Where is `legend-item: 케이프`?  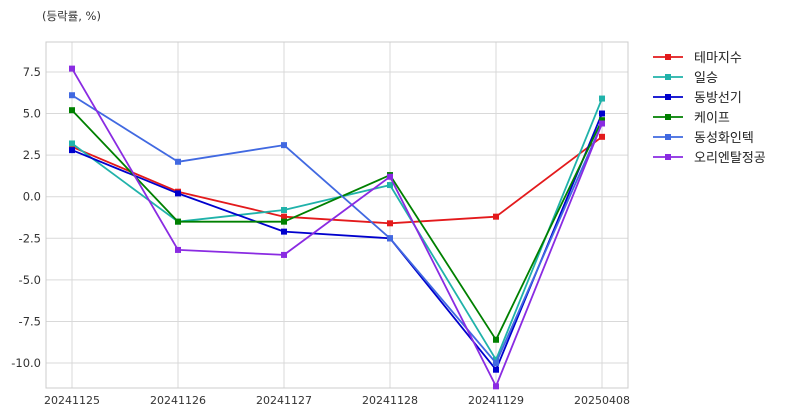
legend-item: 케이프 is located at coordinates (691, 118).